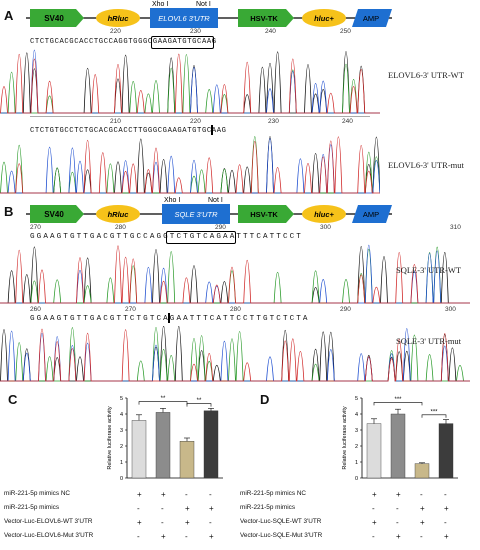  I want to click on chromatogram-b-wt, so click(235, 274).